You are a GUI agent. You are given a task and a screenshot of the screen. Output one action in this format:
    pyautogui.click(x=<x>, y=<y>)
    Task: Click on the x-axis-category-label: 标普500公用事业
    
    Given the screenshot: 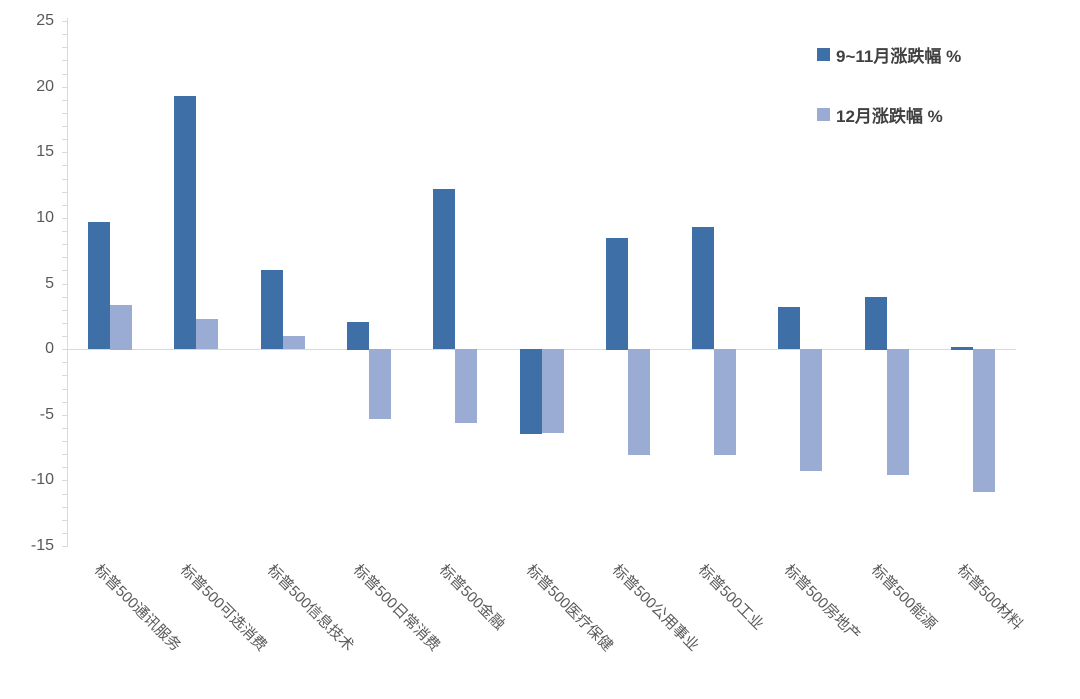 What is the action you would take?
    pyautogui.click(x=655, y=608)
    